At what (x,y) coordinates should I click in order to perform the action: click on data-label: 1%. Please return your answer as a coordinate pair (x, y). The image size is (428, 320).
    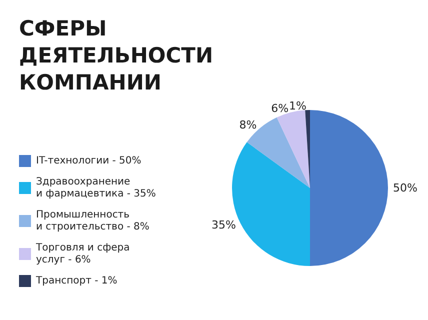
    Looking at the image, I should click on (297, 106).